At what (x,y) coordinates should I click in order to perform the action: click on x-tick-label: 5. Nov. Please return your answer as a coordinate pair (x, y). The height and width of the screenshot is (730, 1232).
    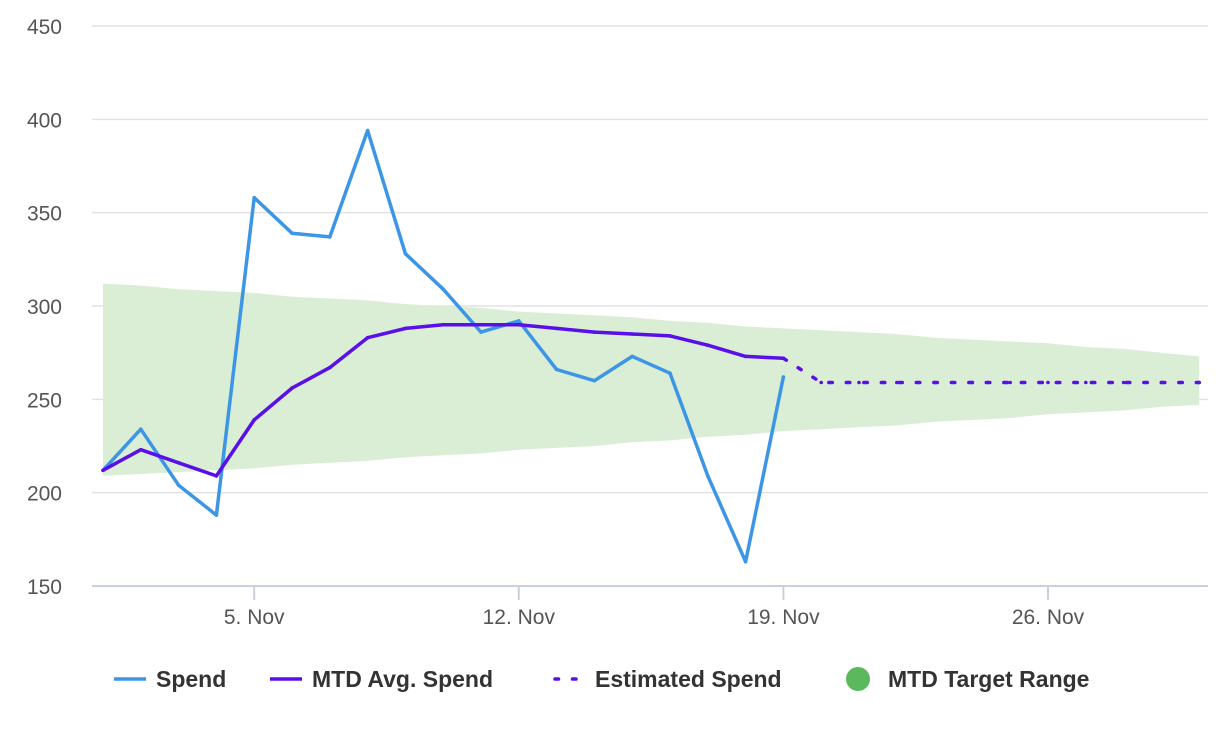
    Looking at the image, I should click on (254, 617).